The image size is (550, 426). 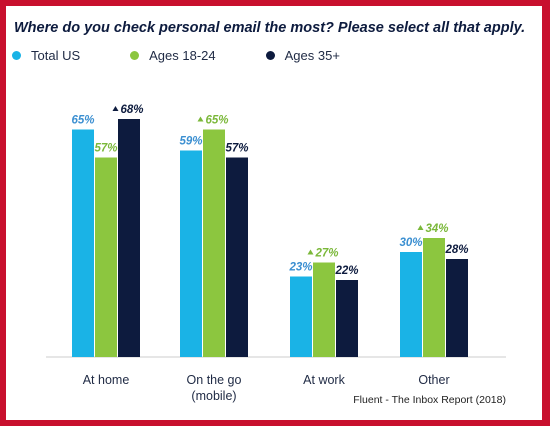 I want to click on bar-total-us-other, so click(x=411, y=304).